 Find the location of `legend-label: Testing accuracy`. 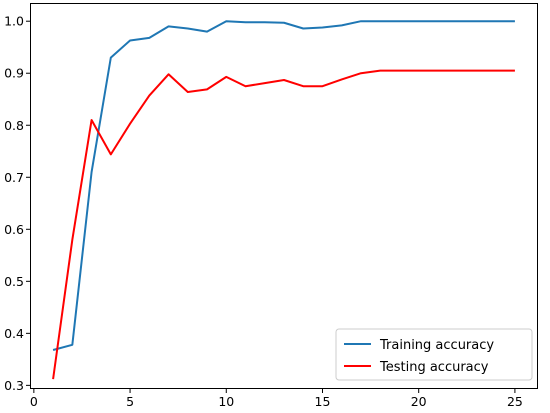

legend-label: Testing accuracy is located at coordinates (434, 367).